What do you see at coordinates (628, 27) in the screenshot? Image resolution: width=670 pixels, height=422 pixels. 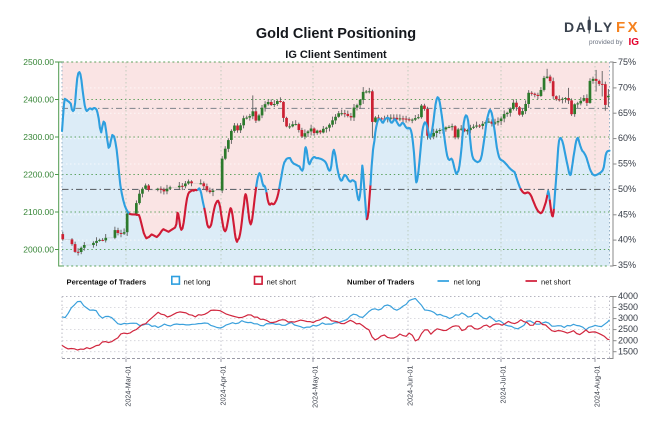 I see `svg-text: FX` at bounding box center [628, 27].